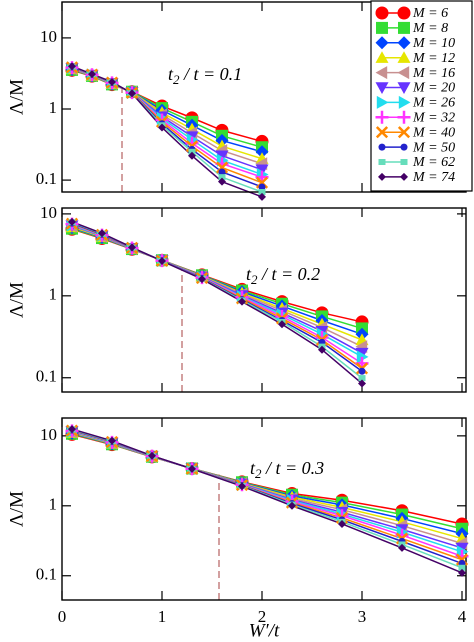 The height and width of the screenshot is (642, 474). What do you see at coordinates (433, 58) in the screenshot?
I see `legend-label: M = 12` at bounding box center [433, 58].